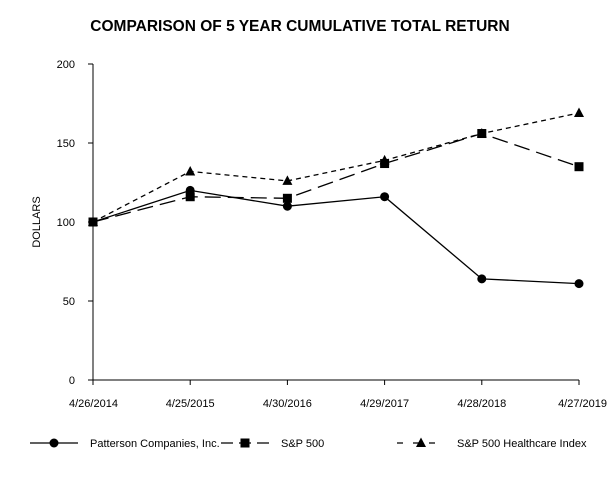 The height and width of the screenshot is (485, 613). Describe the element at coordinates (66, 223) in the screenshot. I see `y-tick-label: 100` at that location.